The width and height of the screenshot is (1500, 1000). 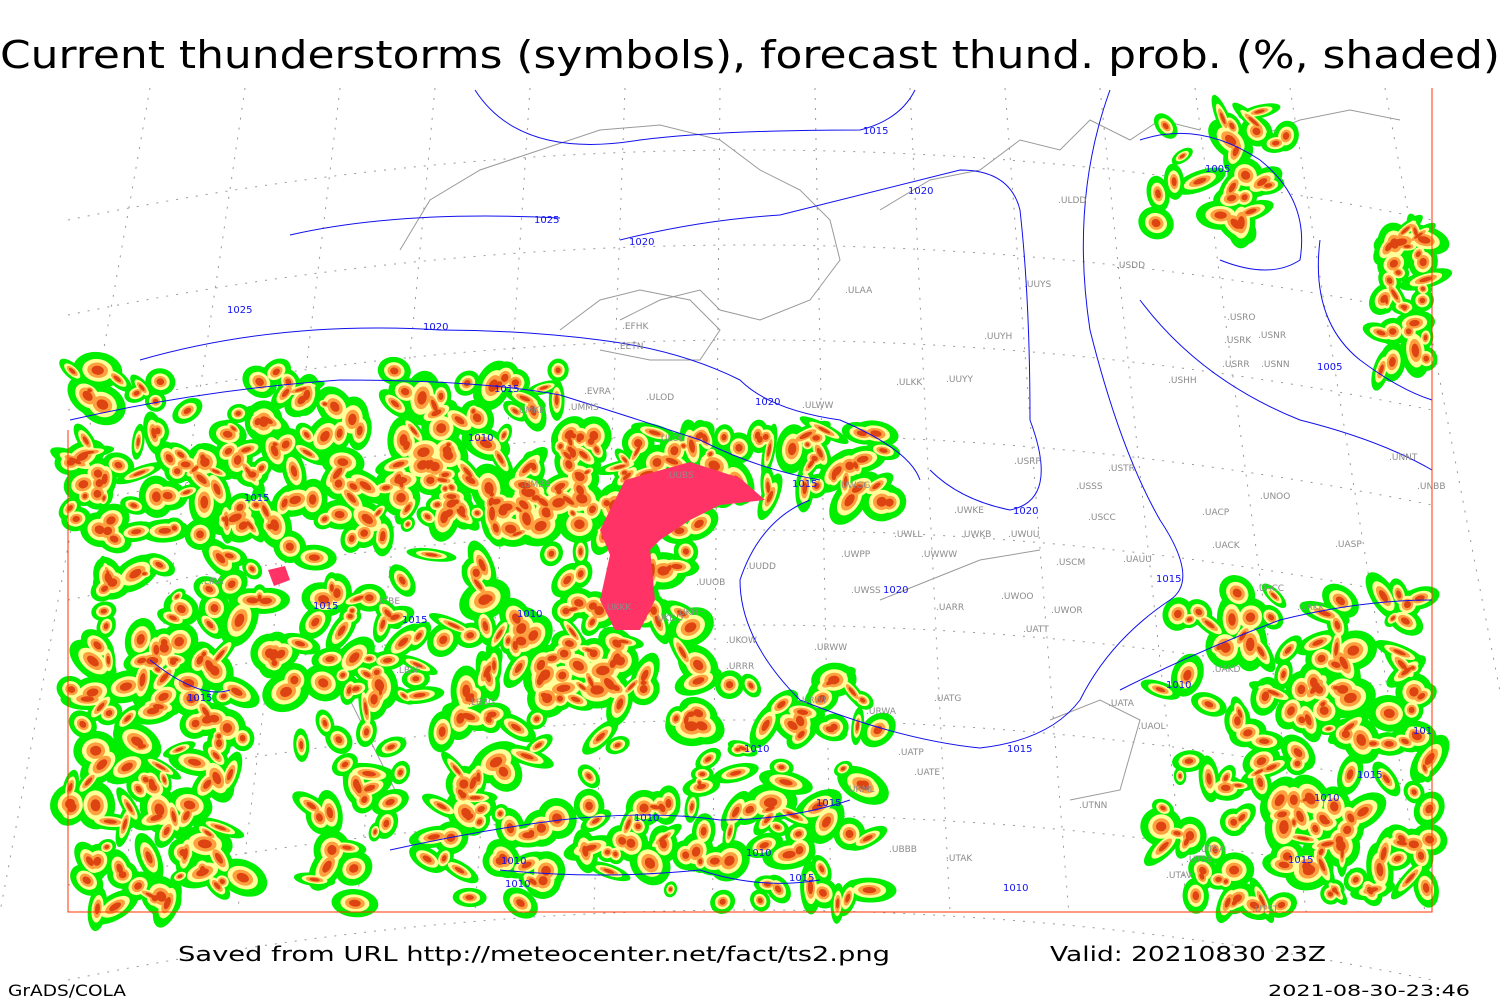 What do you see at coordinates (859, 291) in the screenshot?
I see `station-label: .ULAA` at bounding box center [859, 291].